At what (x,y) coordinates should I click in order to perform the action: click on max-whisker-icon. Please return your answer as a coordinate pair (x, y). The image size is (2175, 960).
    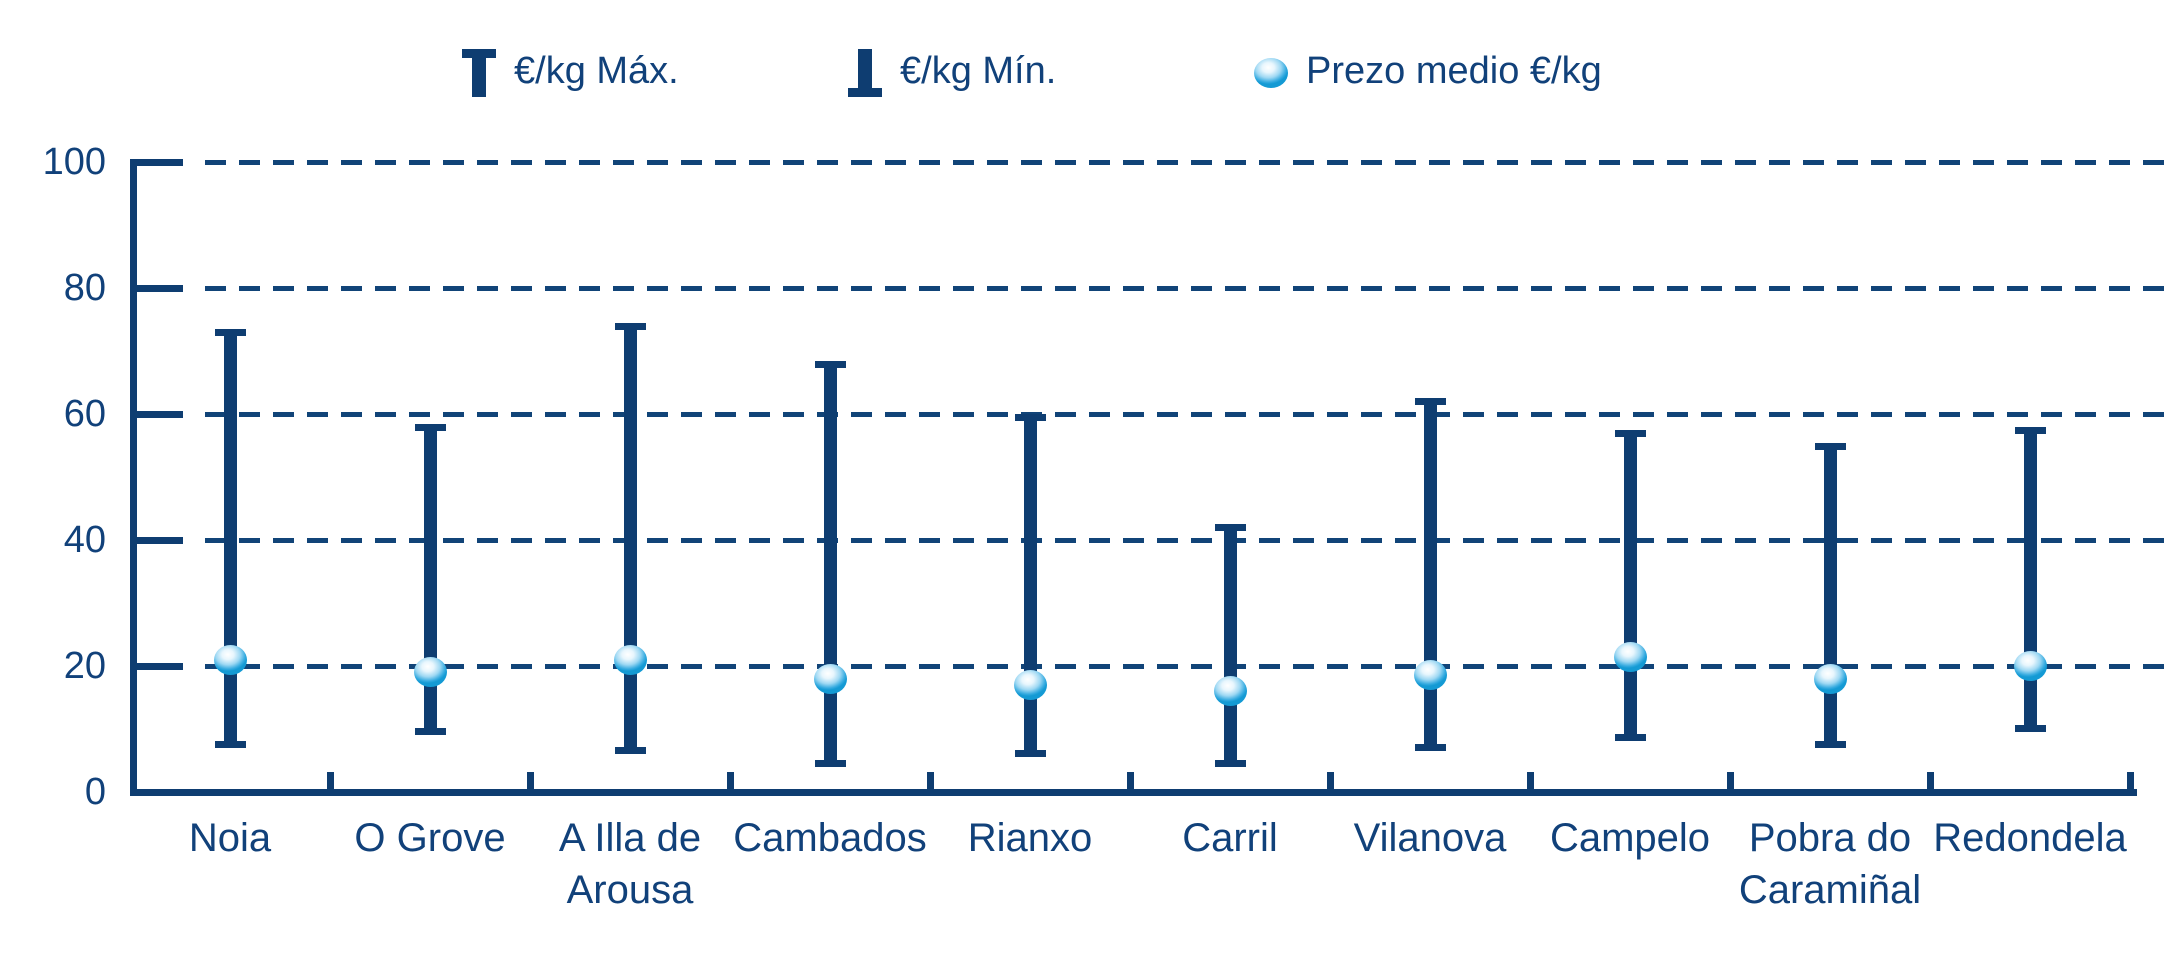
    Looking at the image, I should click on (479, 73).